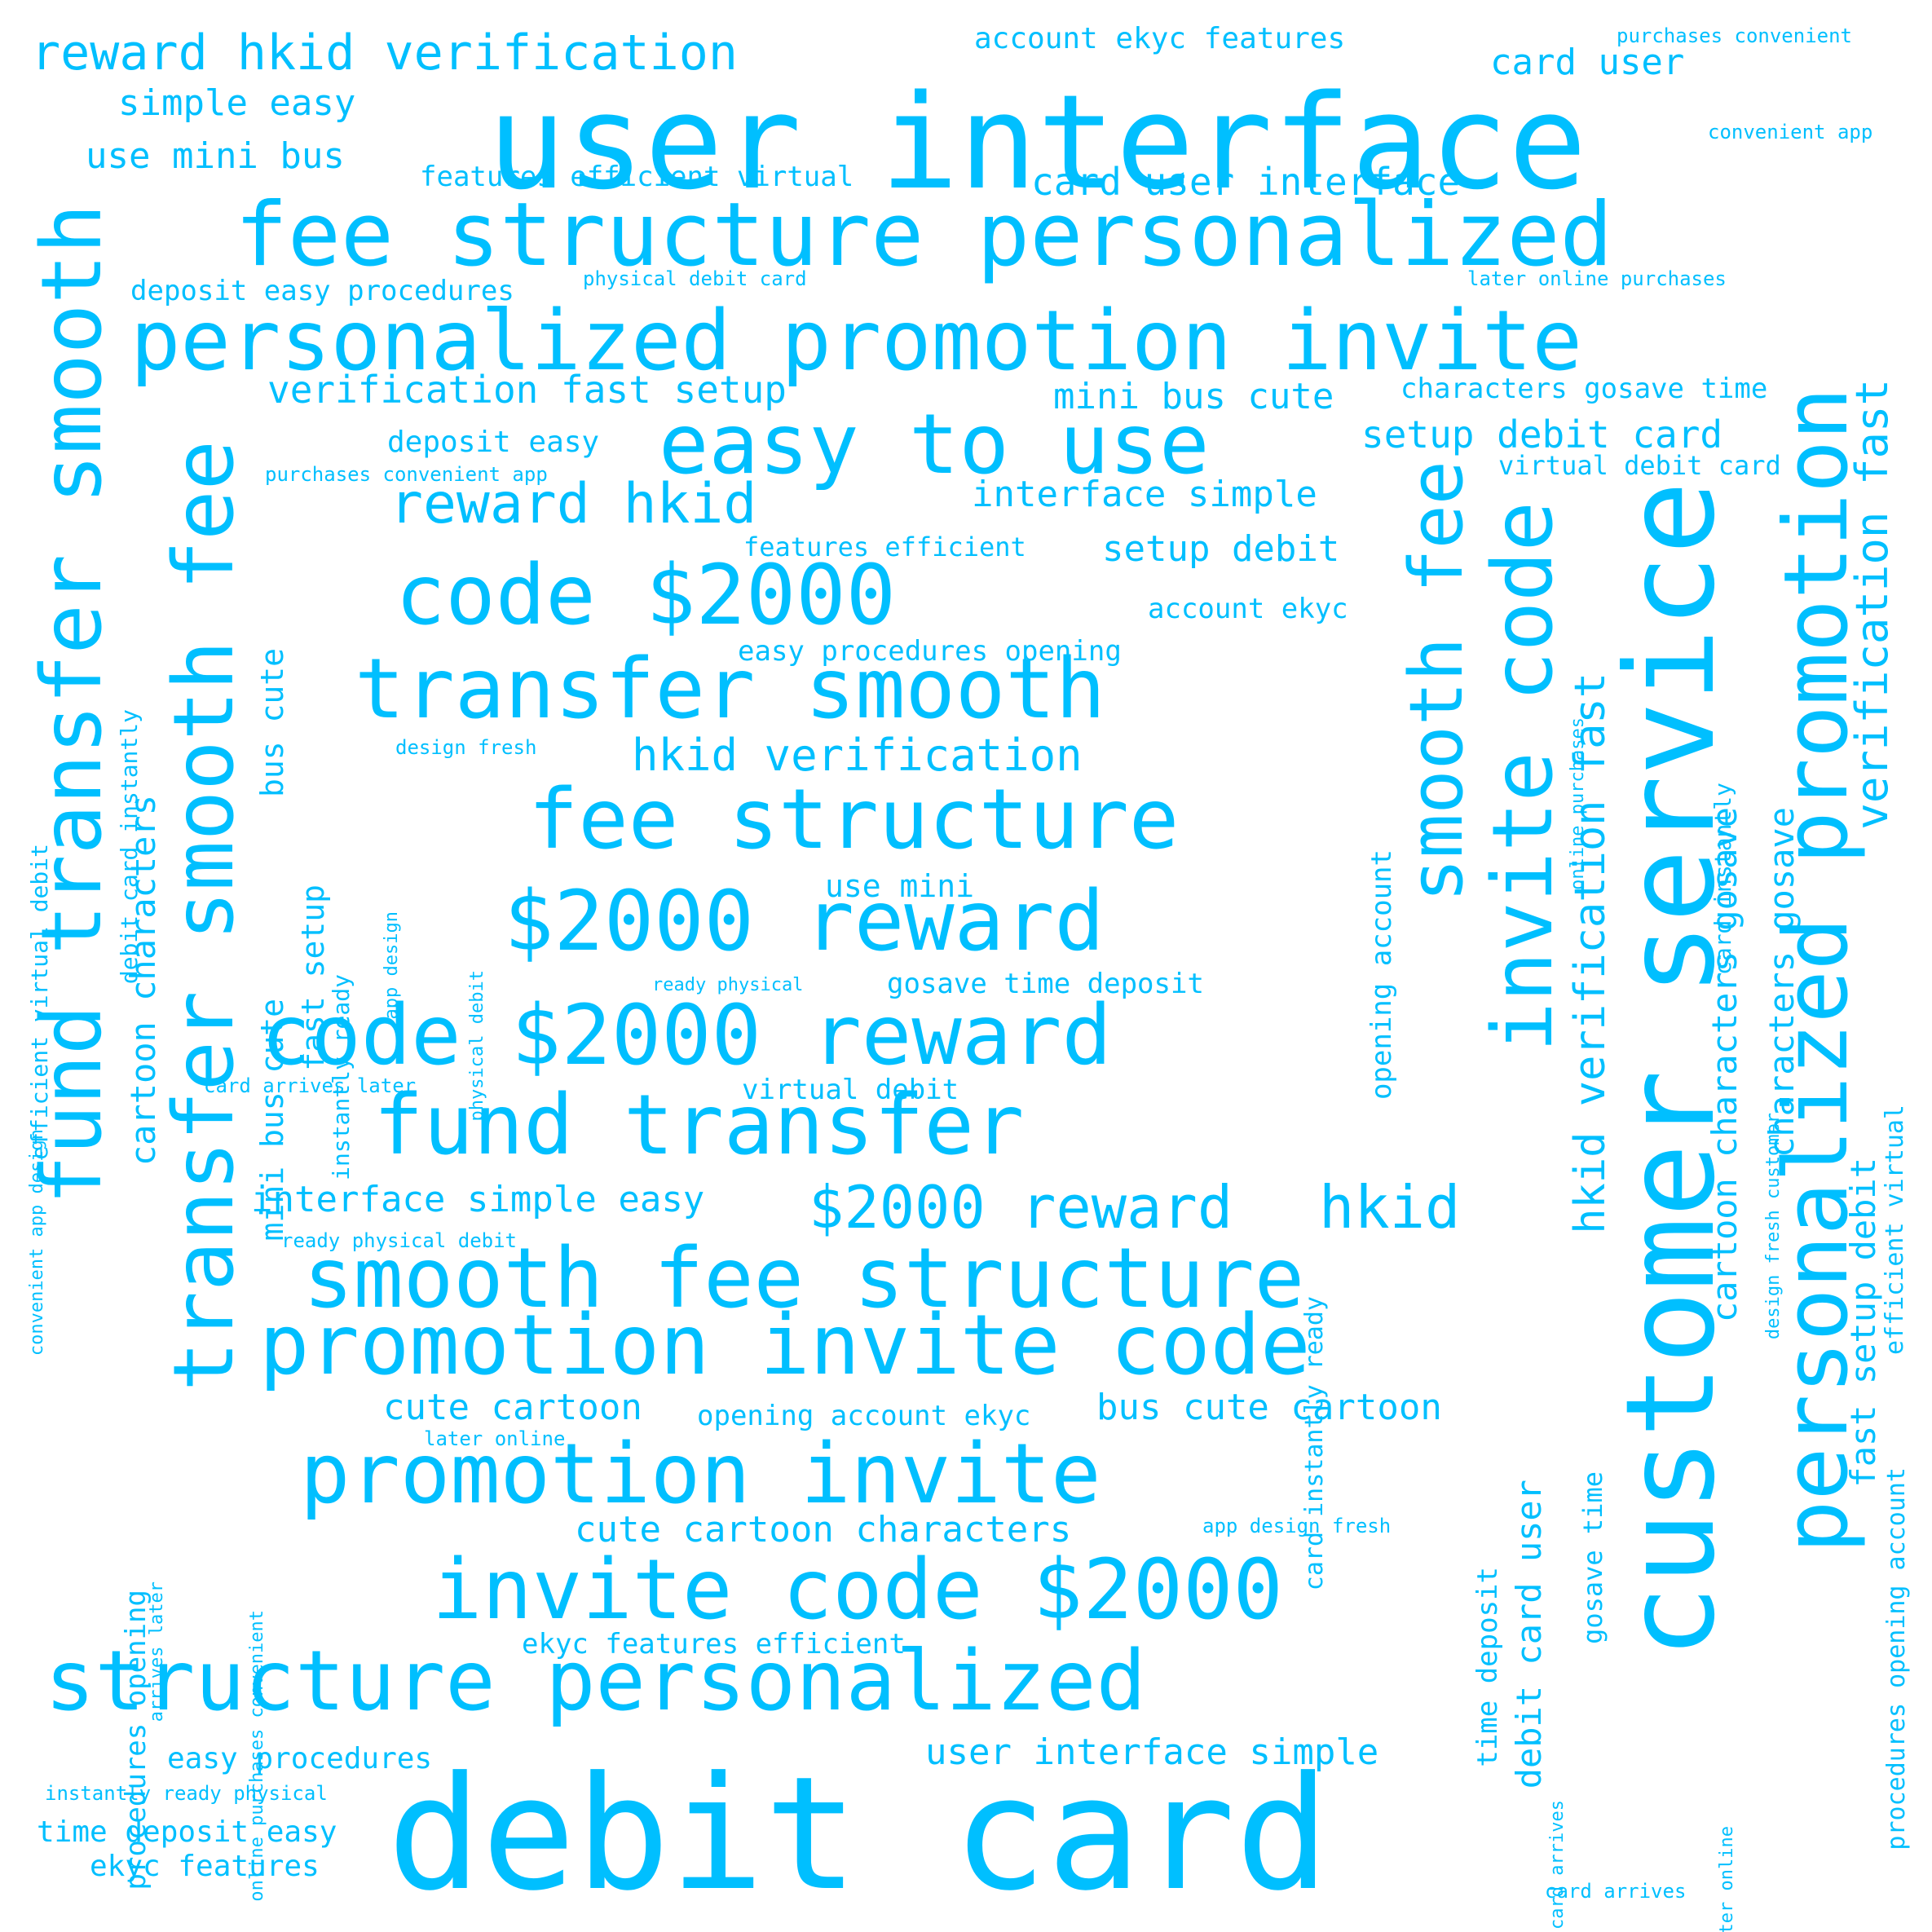 The width and height of the screenshot is (1932, 1932). What do you see at coordinates (1592, 1557) in the screenshot?
I see `word-gosave-time: gosave time` at bounding box center [1592, 1557].